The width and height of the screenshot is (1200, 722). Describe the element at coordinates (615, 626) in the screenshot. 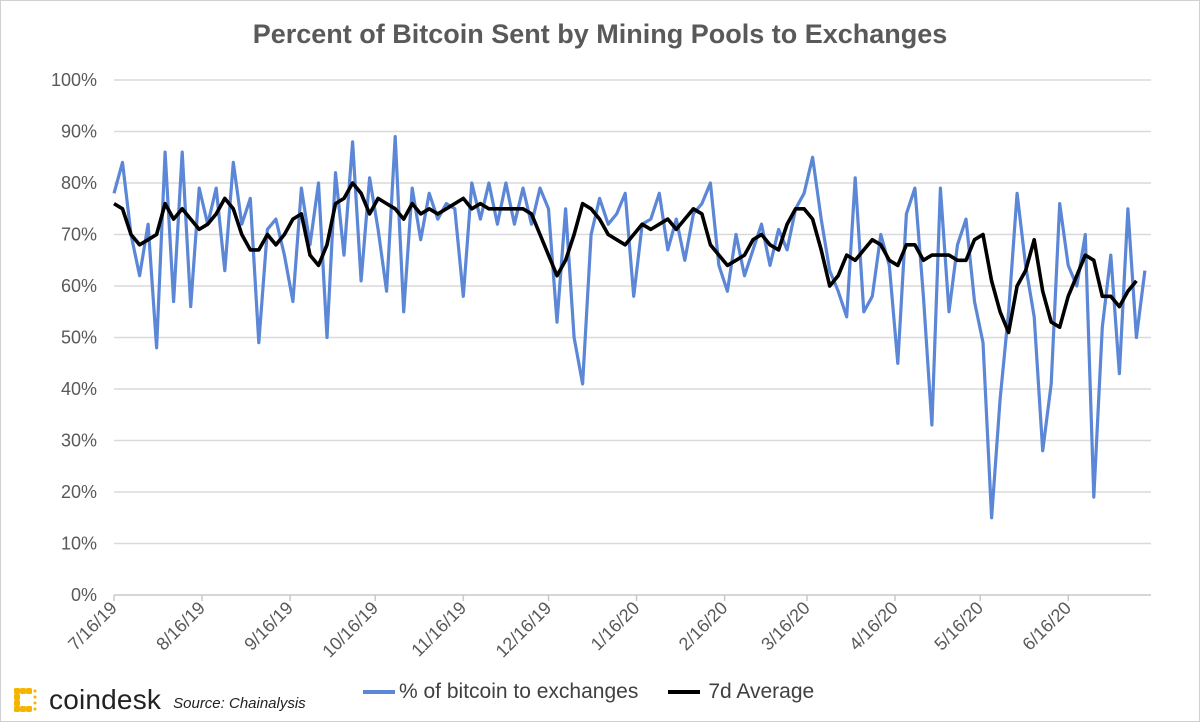

I see `x-tick-label: 1/16/20` at that location.